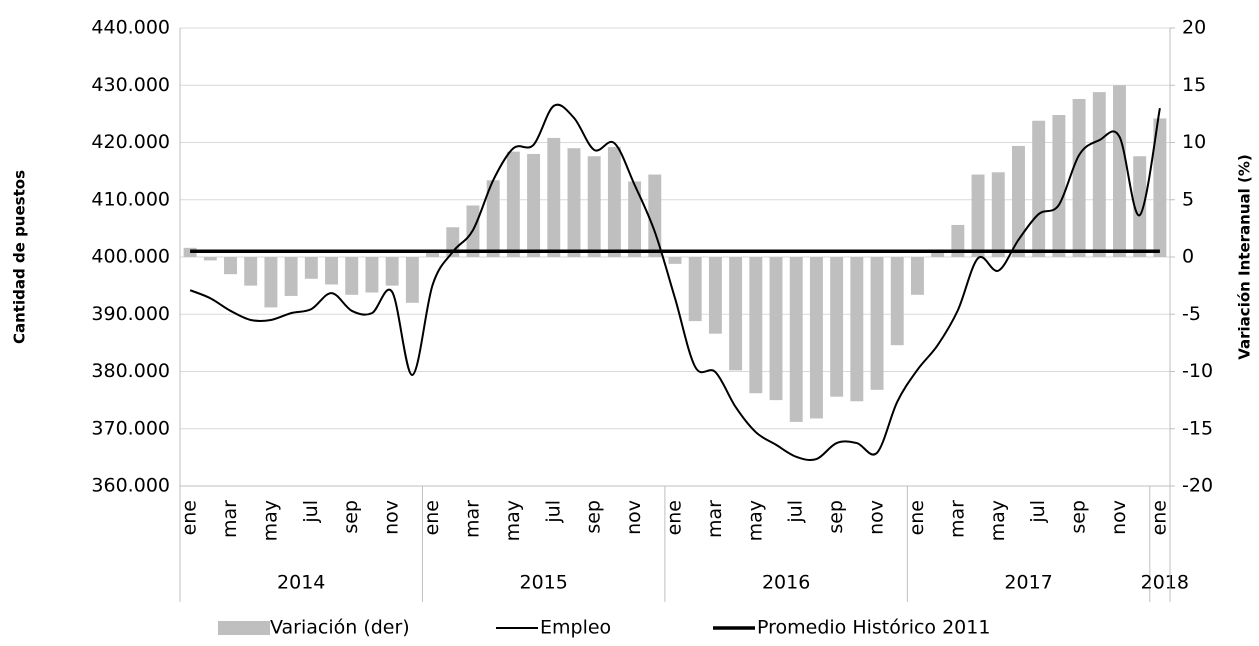 This screenshot has height=646, width=1259. I want to click on legend-swatch, so click(244, 628).